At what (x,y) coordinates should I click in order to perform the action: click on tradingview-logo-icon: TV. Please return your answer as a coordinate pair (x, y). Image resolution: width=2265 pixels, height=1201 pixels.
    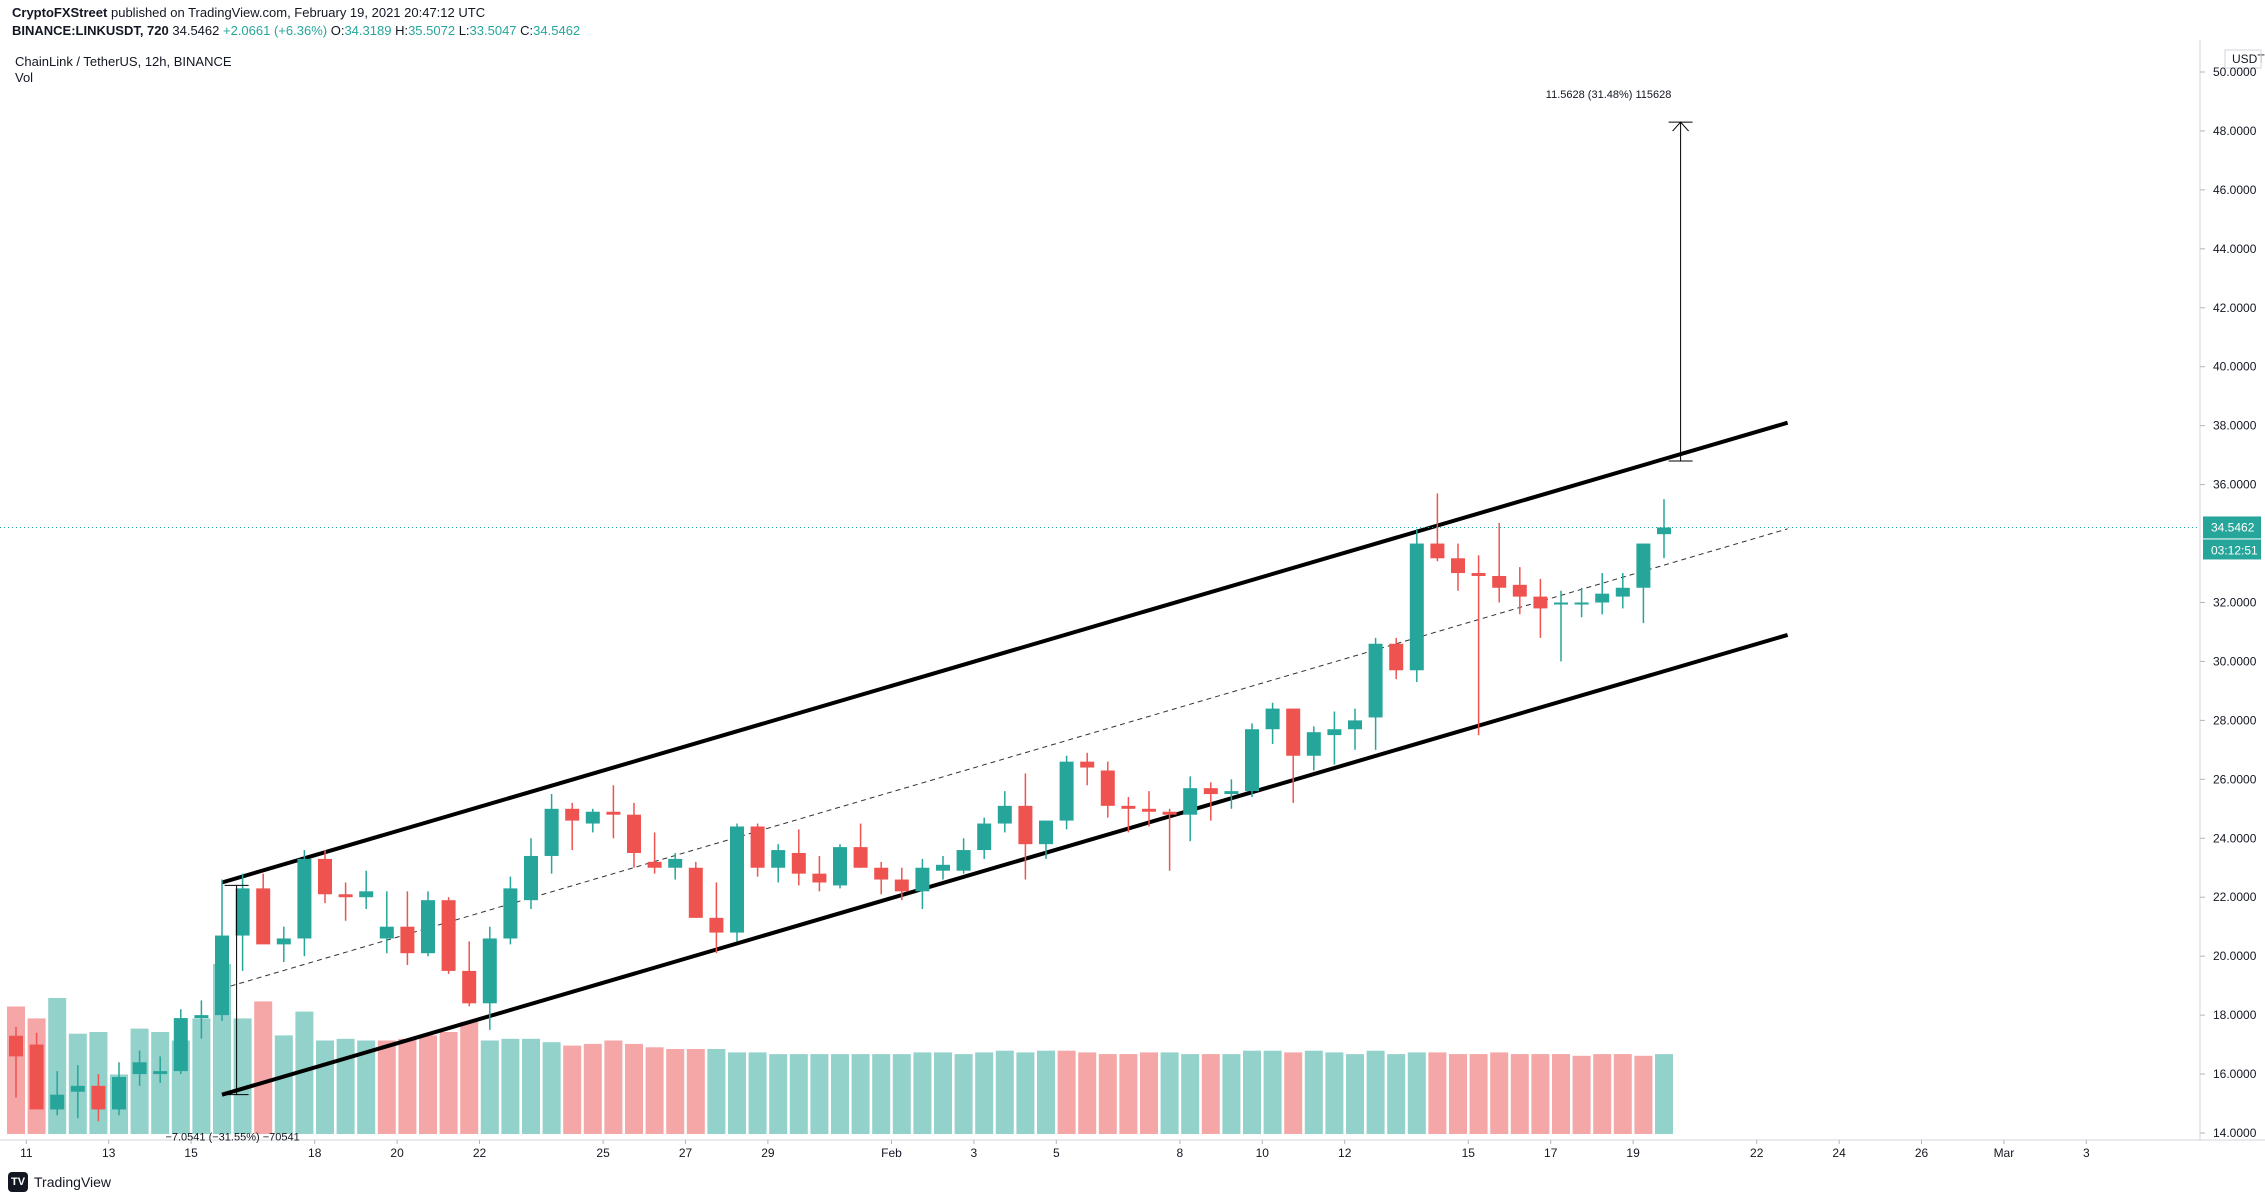
    Looking at the image, I should click on (18, 1182).